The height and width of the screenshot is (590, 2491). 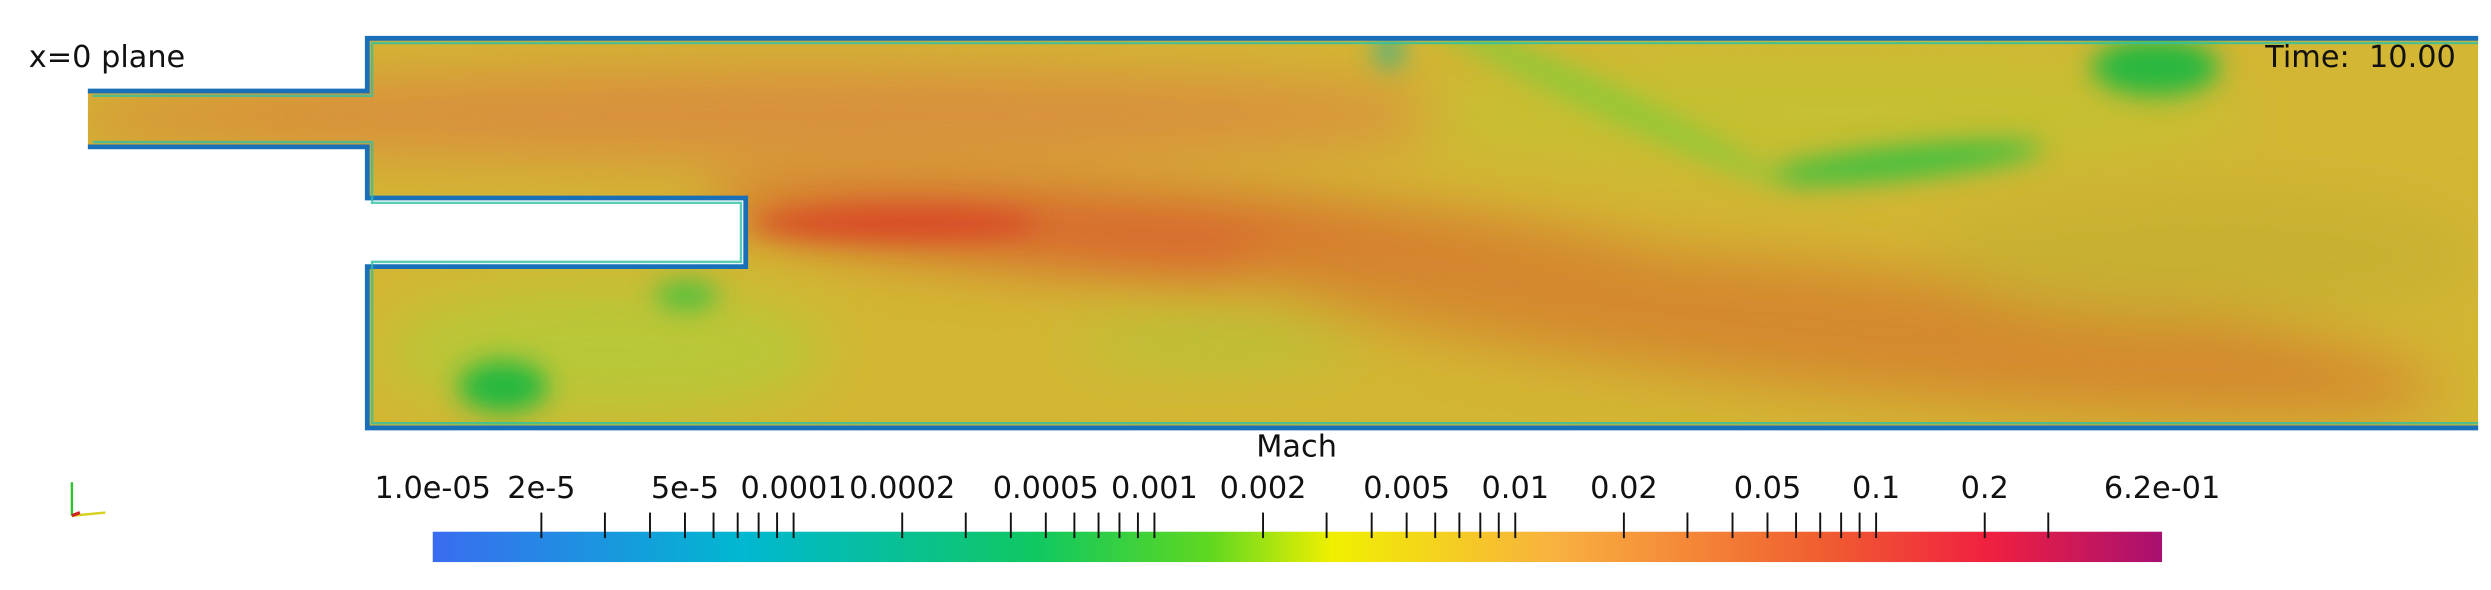 What do you see at coordinates (1263, 488) in the screenshot?
I see `tick-label: 0.002` at bounding box center [1263, 488].